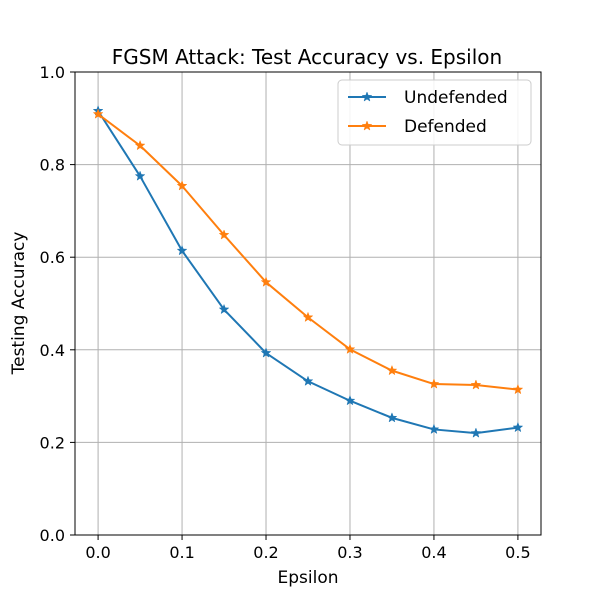 The image size is (600, 600). I want to click on x-tick-label: 0.0, so click(97, 552).